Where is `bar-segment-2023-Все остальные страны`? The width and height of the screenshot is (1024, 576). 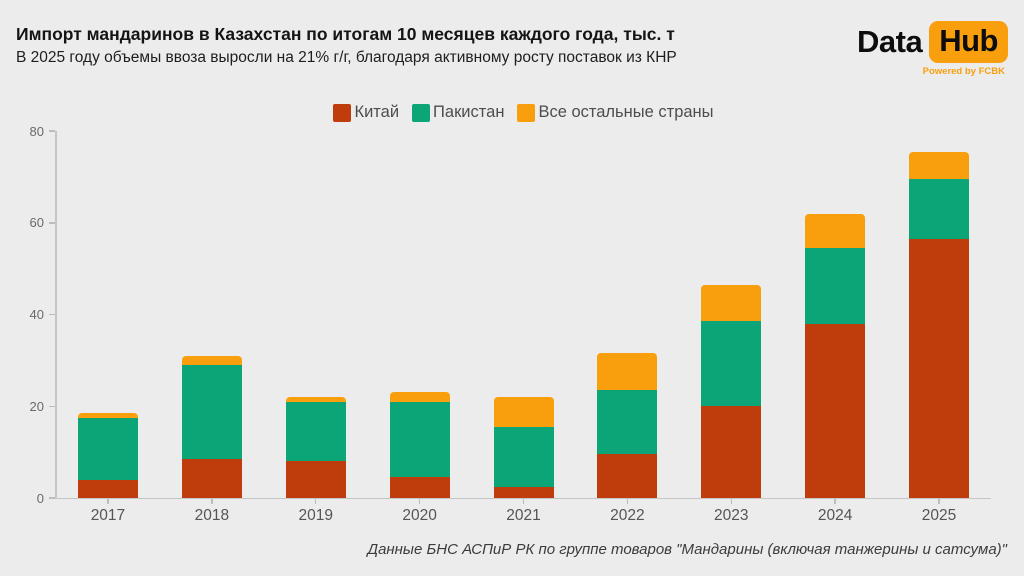 bar-segment-2023-Все остальные страны is located at coordinates (731, 303).